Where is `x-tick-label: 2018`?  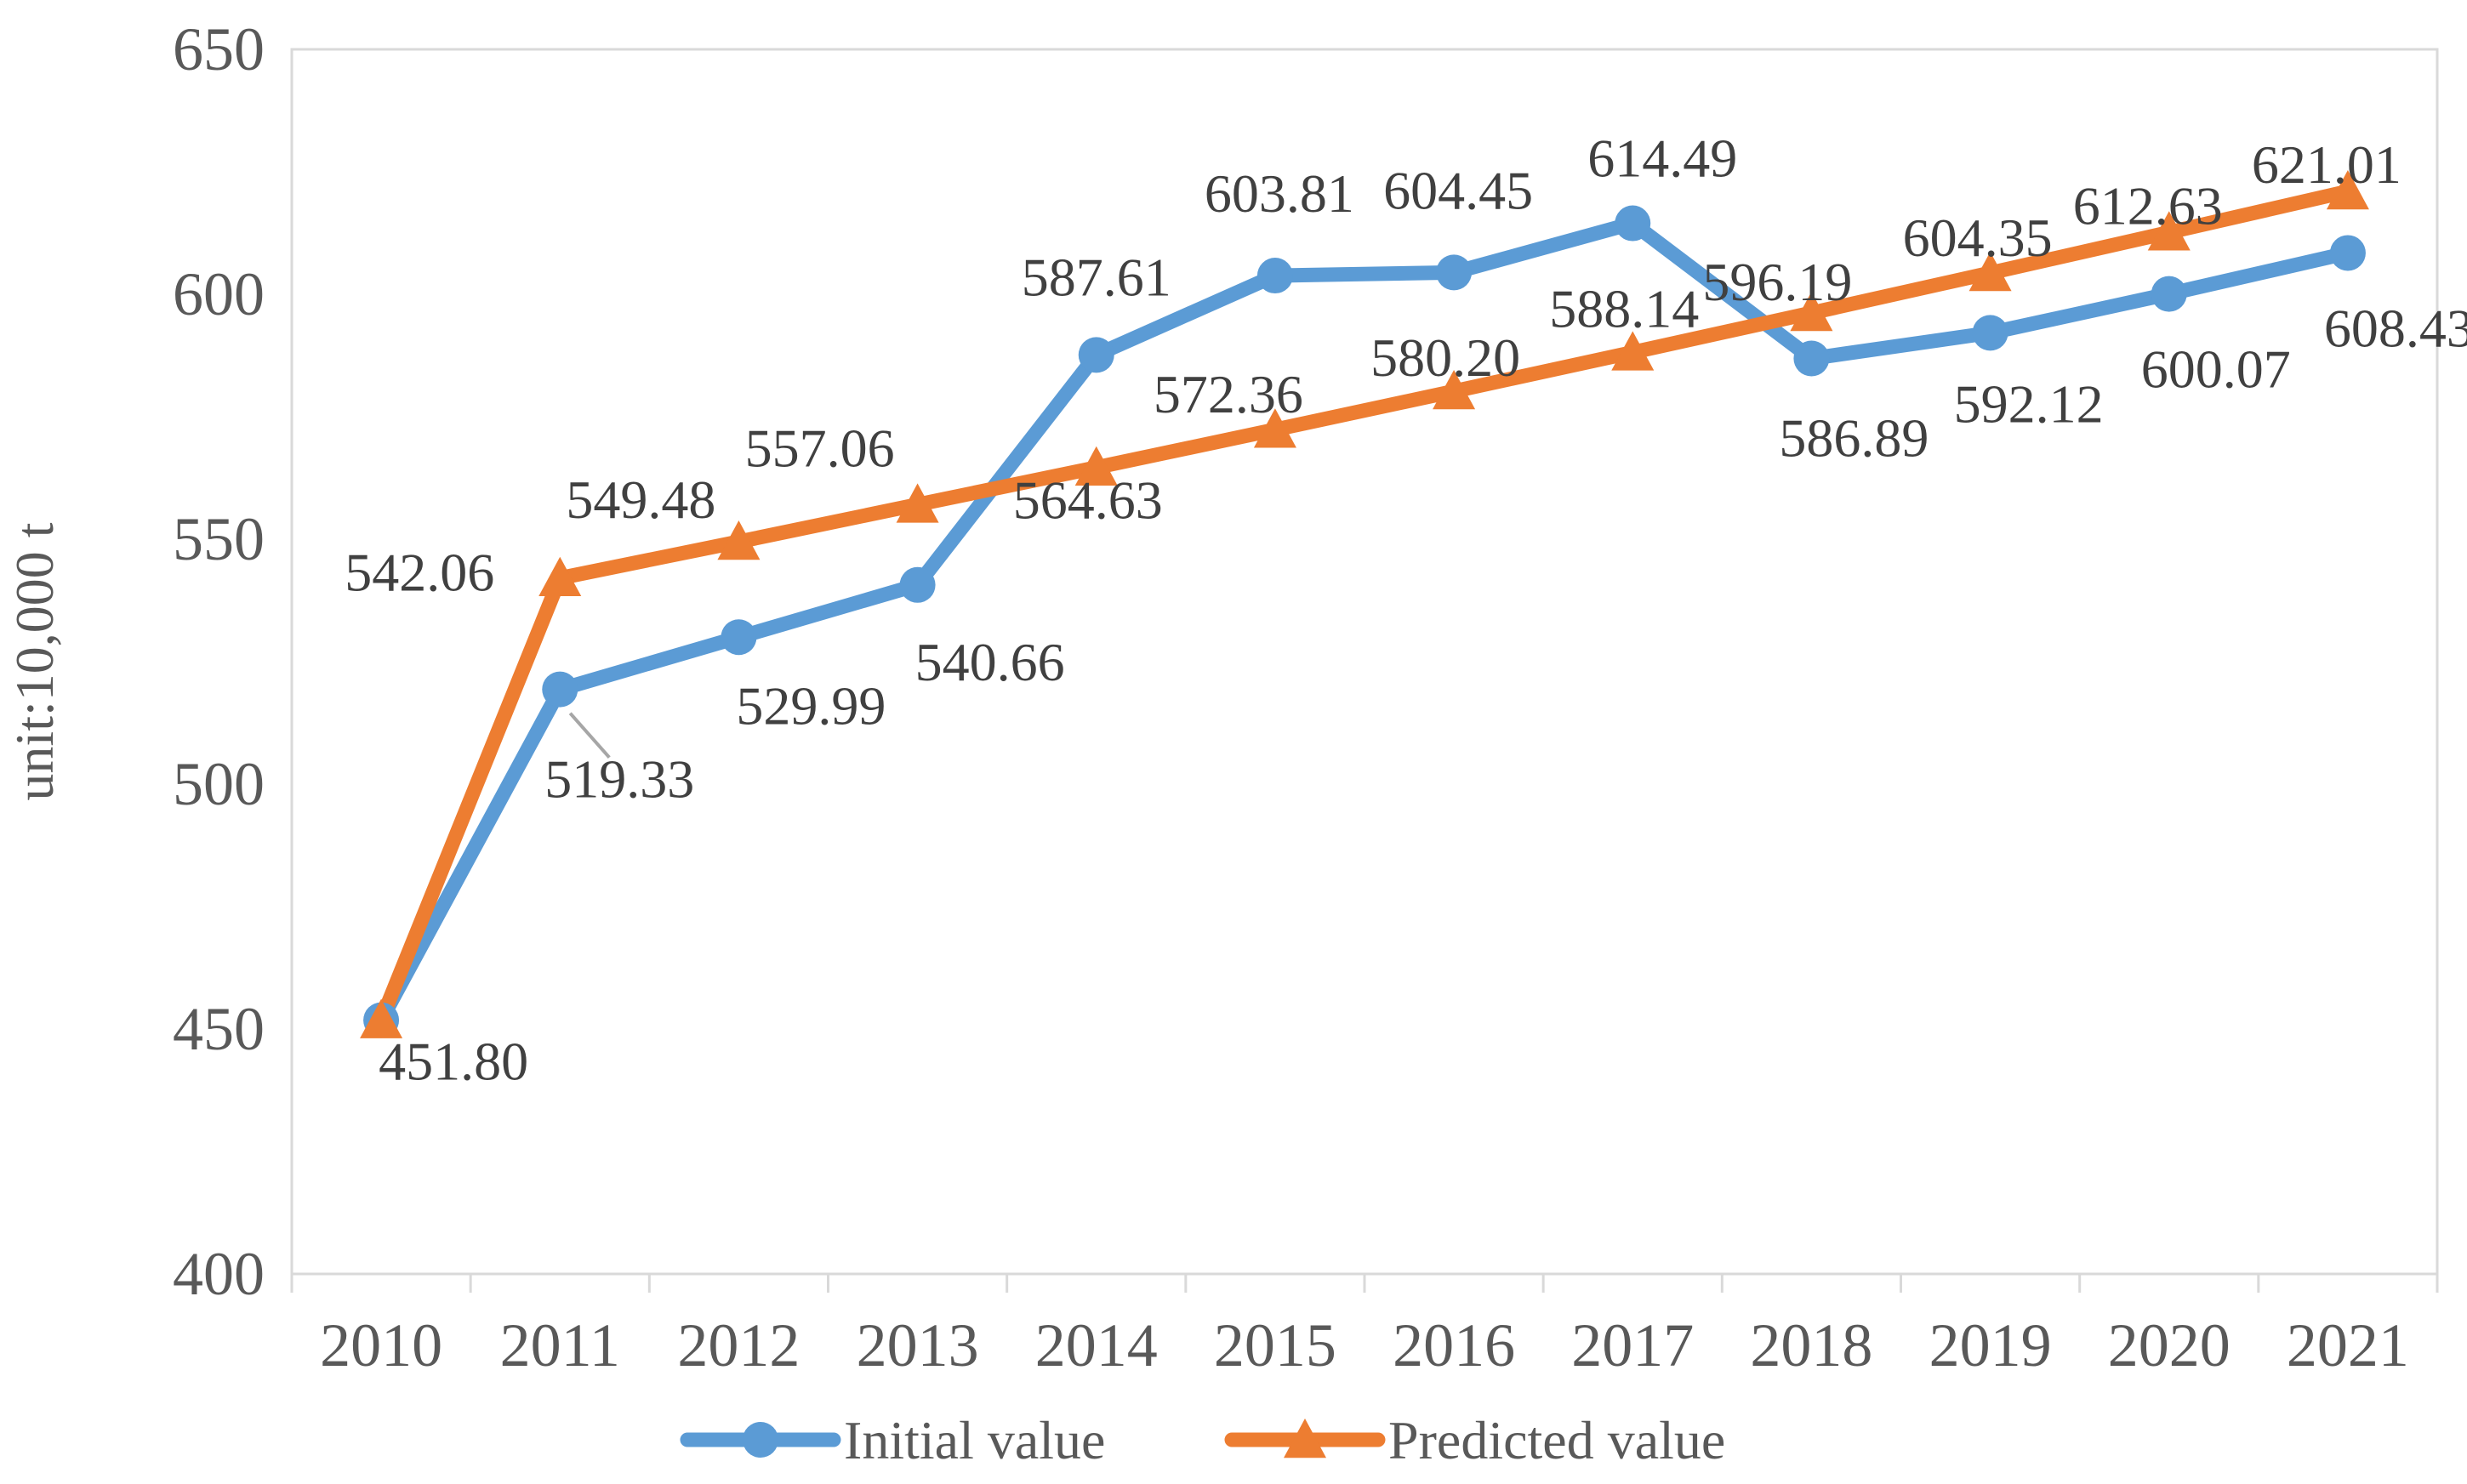 x-tick-label: 2018 is located at coordinates (1811, 1345).